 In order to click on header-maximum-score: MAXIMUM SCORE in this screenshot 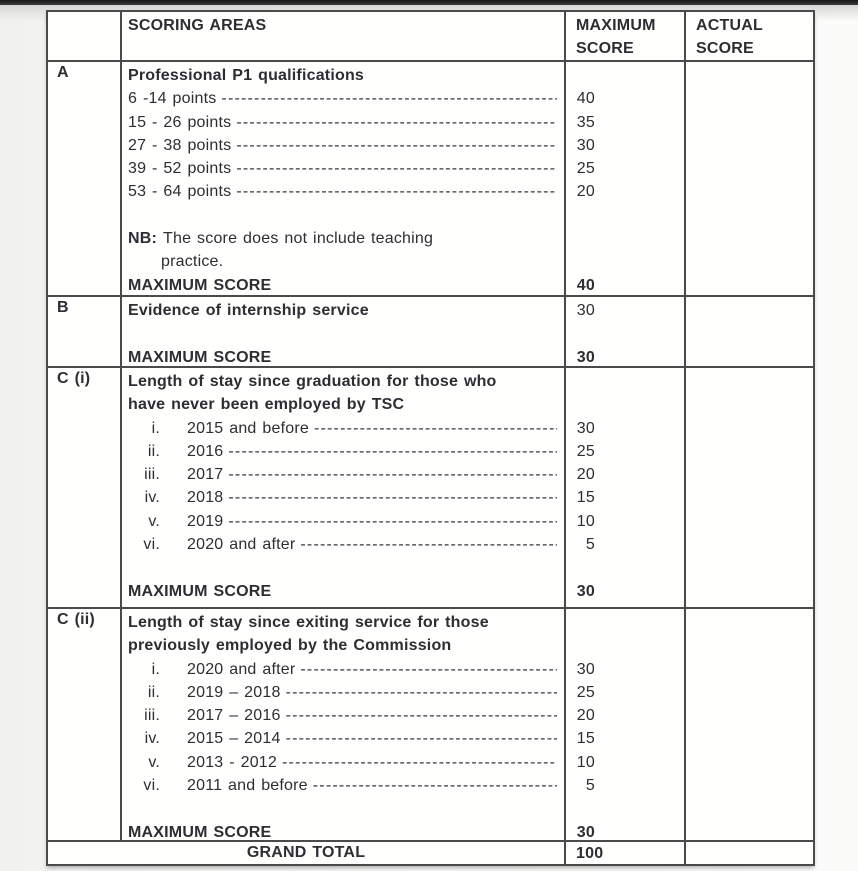, I will do `click(624, 36)`.